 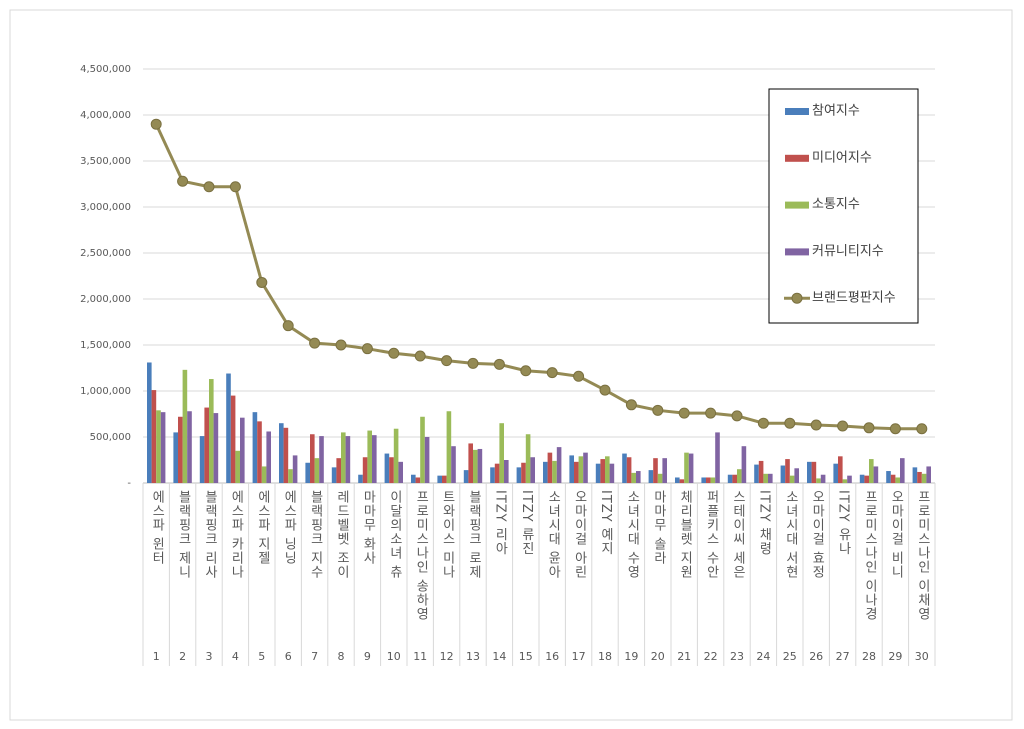 What do you see at coordinates (209, 535) in the screenshot?
I see `x-tick-label: 블랙핑크 리사` at bounding box center [209, 535].